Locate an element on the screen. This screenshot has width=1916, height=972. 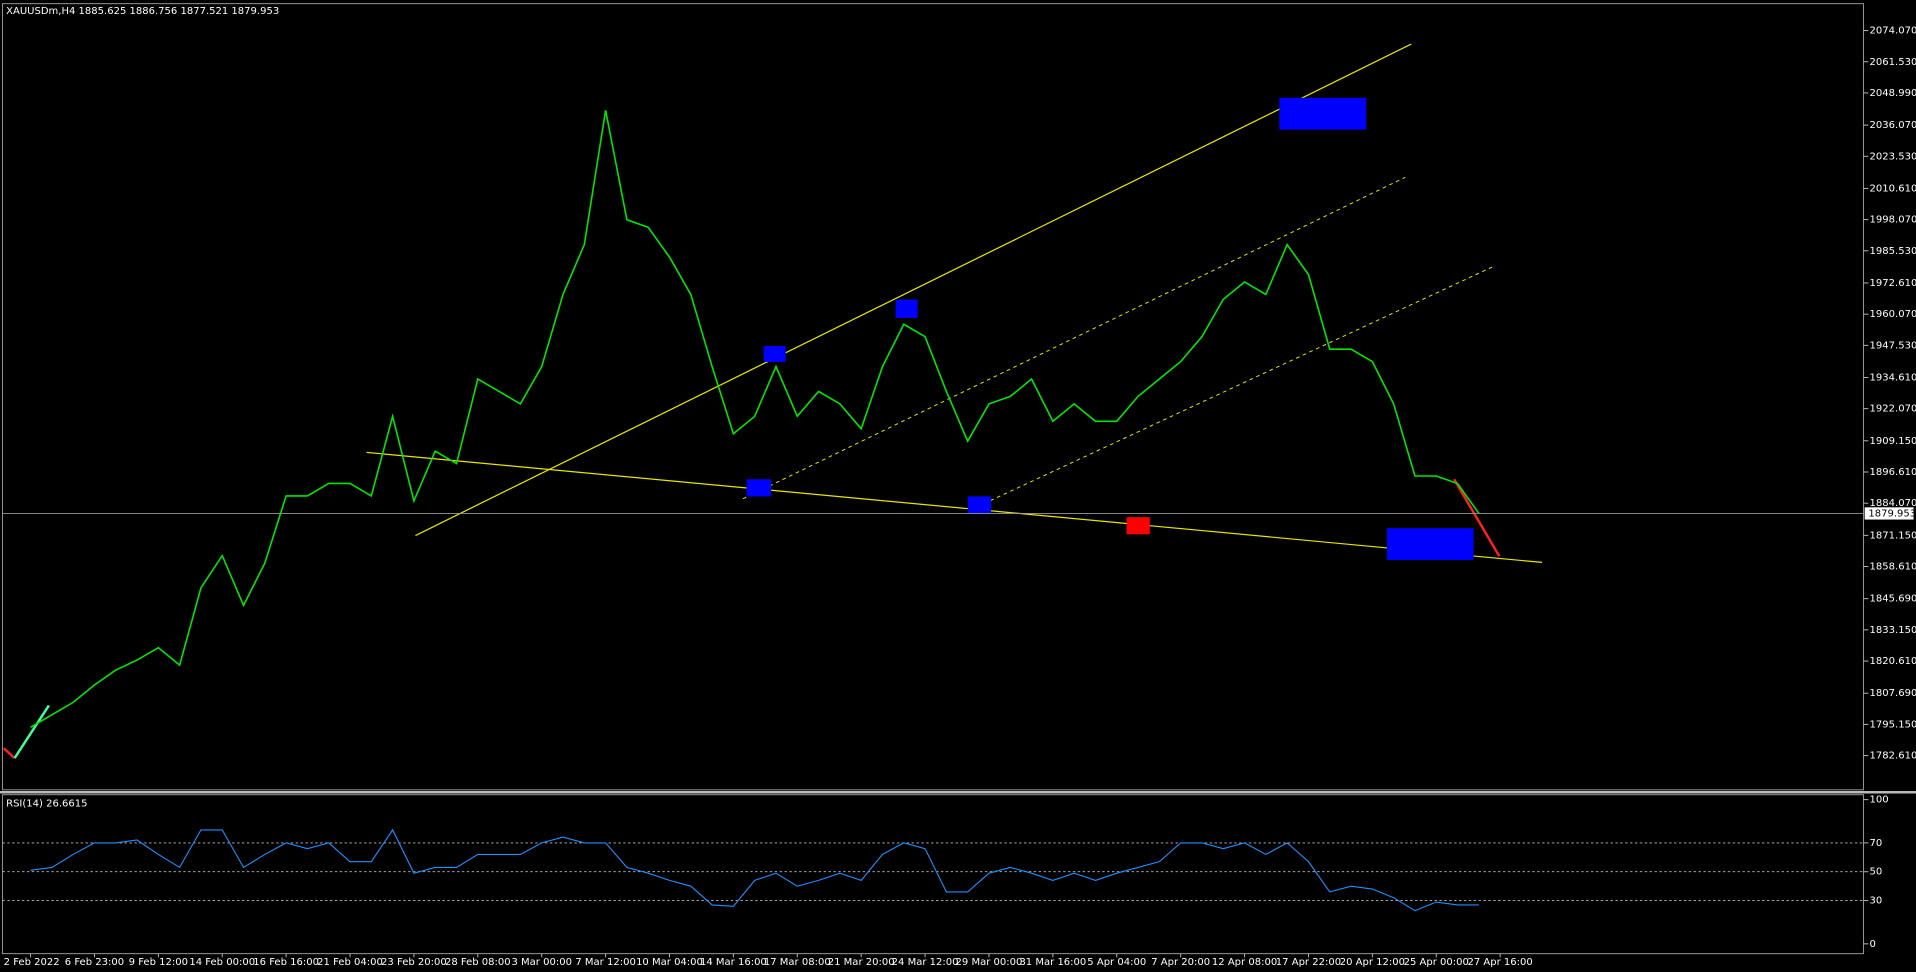
x-tick-label: 21 Feb 04:00 is located at coordinates (350, 962).